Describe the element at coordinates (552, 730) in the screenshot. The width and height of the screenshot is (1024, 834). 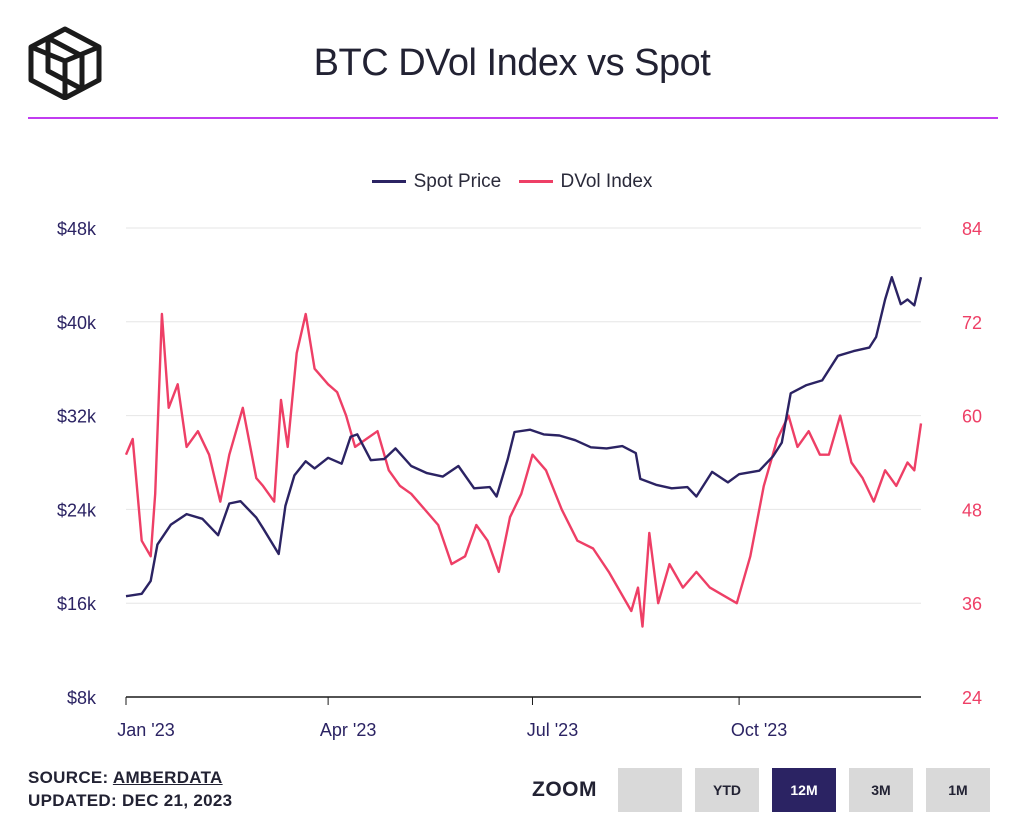
I see `x-tick-label: Jul '23` at that location.